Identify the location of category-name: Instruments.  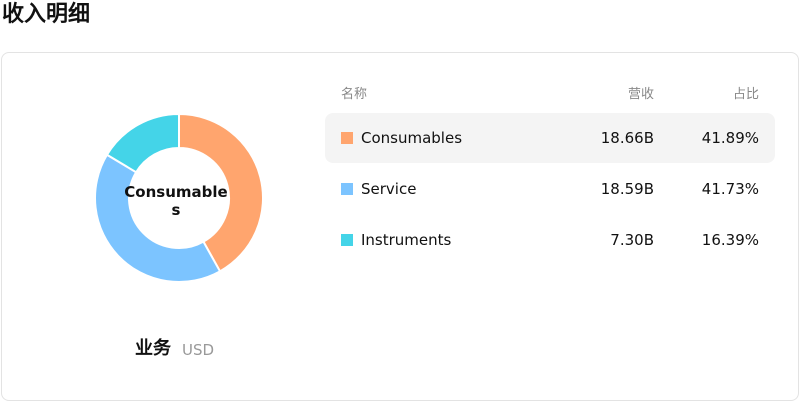
(406, 240).